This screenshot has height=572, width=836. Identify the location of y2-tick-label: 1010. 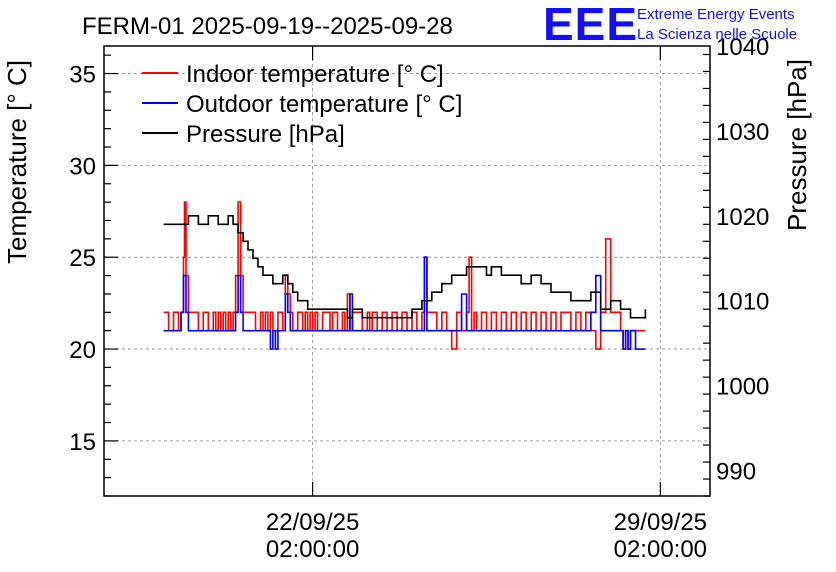
(742, 302).